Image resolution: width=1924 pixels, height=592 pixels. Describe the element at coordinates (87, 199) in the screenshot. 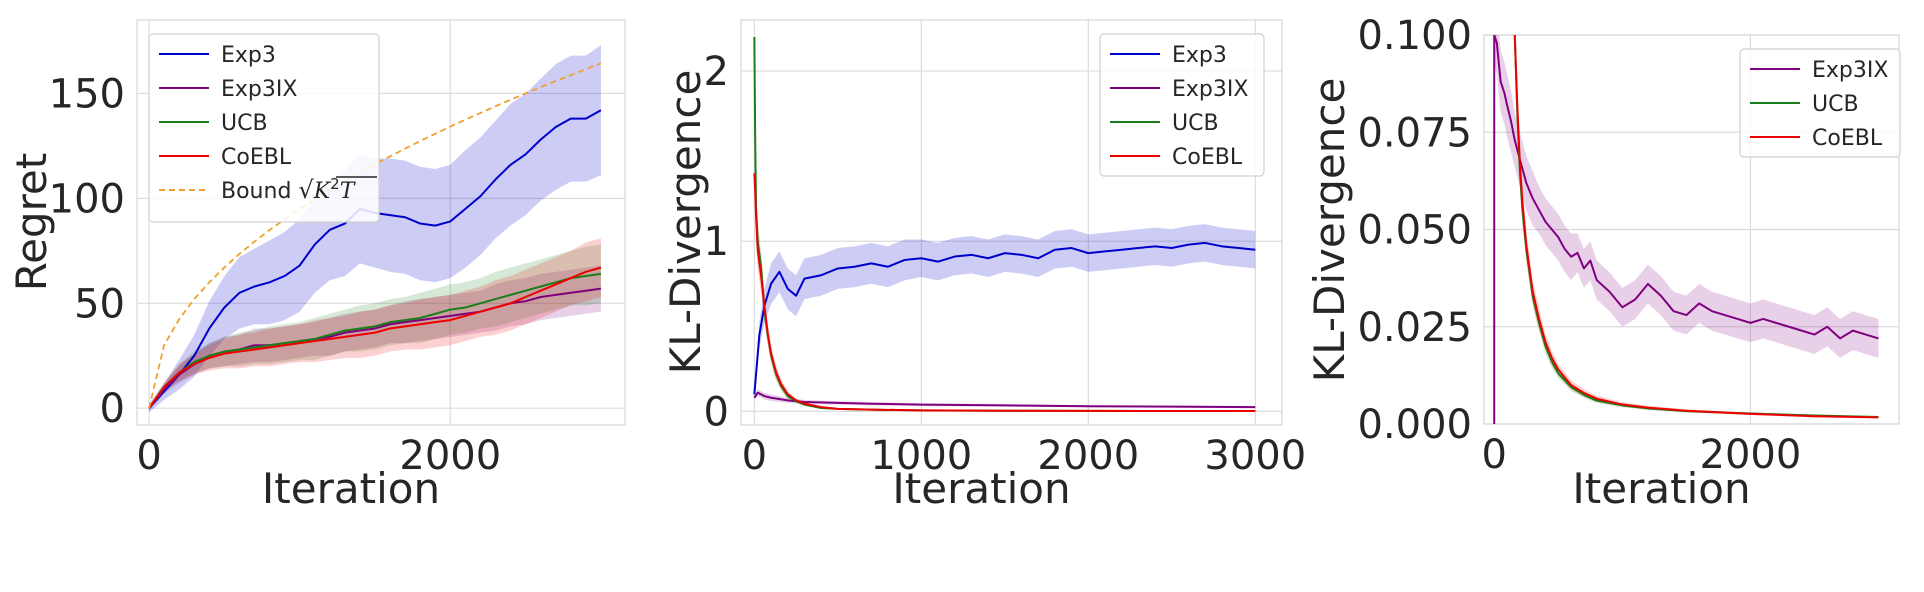

I see `y-tick-label: 100` at that location.